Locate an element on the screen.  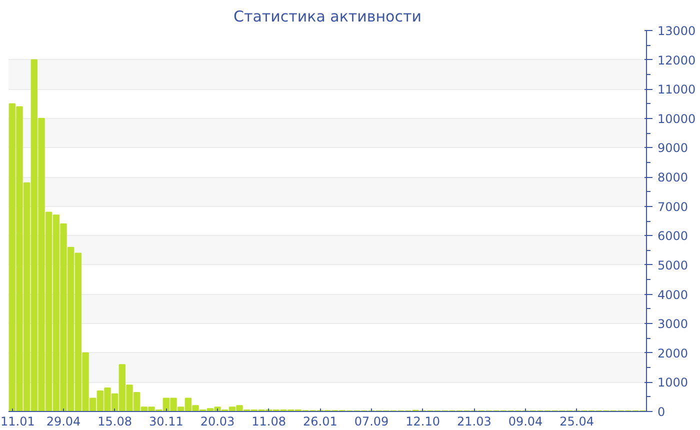
x-tick-label: 29.04 is located at coordinates (63, 421).